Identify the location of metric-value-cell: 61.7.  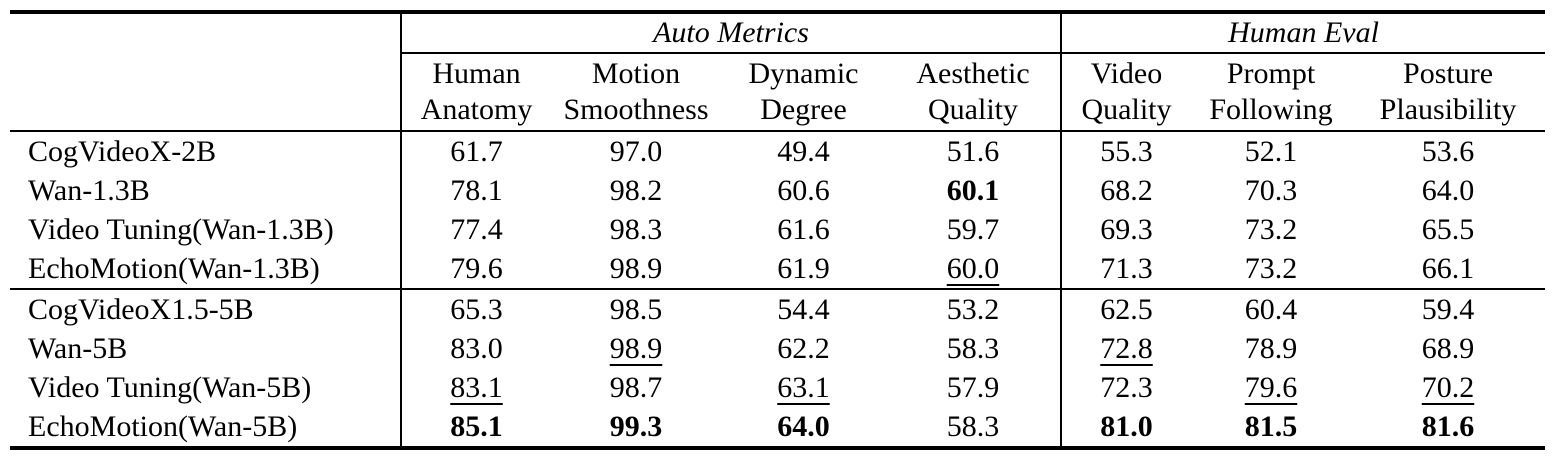
(476, 150).